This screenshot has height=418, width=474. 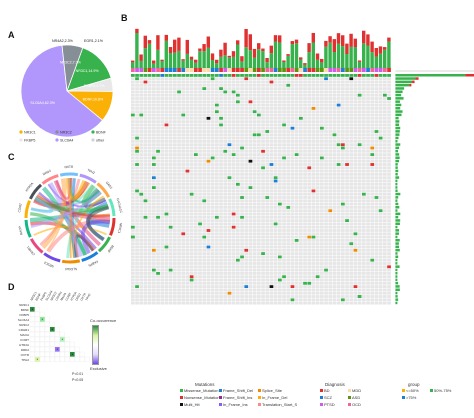 I want to click on pie-top-label: EGR1,2.1%, so click(x=94, y=41).